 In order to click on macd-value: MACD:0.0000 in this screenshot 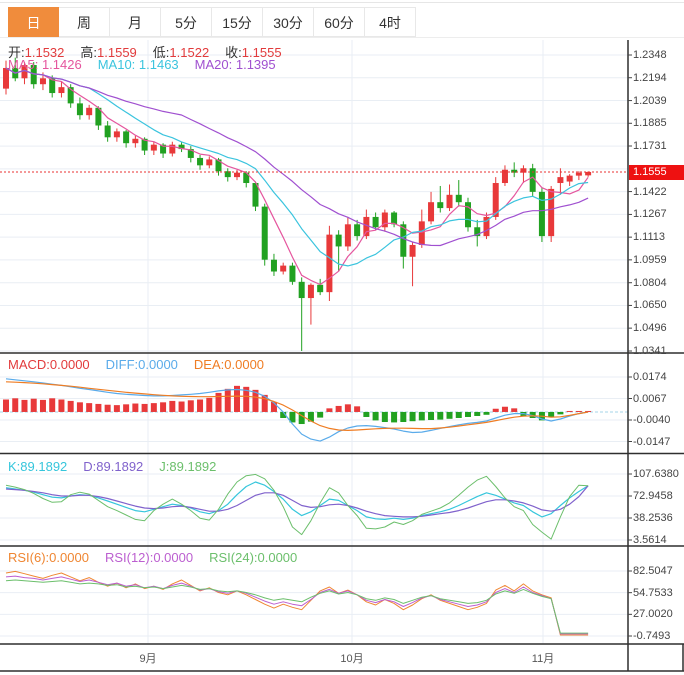, I will do `click(49, 364)`.